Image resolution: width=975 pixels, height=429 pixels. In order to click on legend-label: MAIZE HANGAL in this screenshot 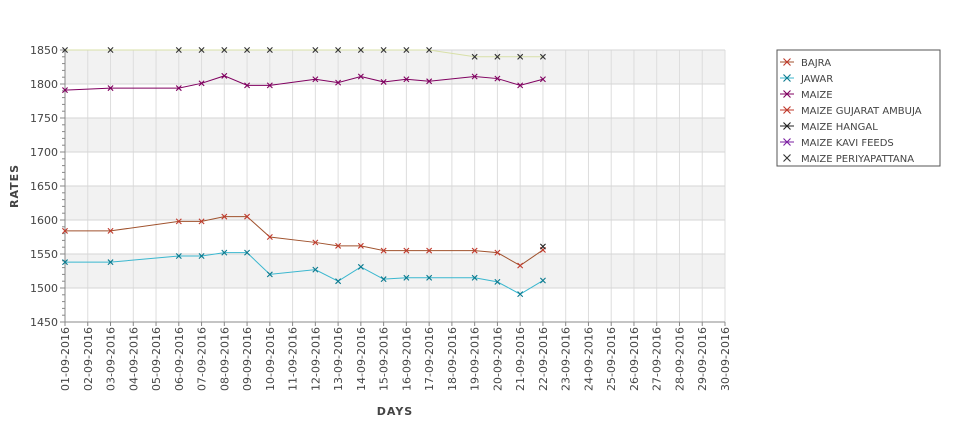, I will do `click(839, 127)`.